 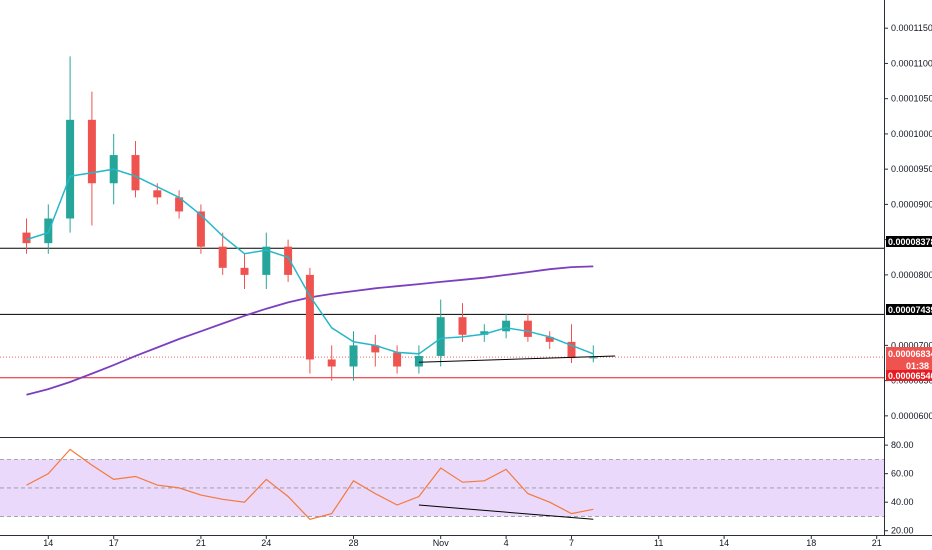 I want to click on level-lower-tag: 0.00006540, so click(x=909, y=375).